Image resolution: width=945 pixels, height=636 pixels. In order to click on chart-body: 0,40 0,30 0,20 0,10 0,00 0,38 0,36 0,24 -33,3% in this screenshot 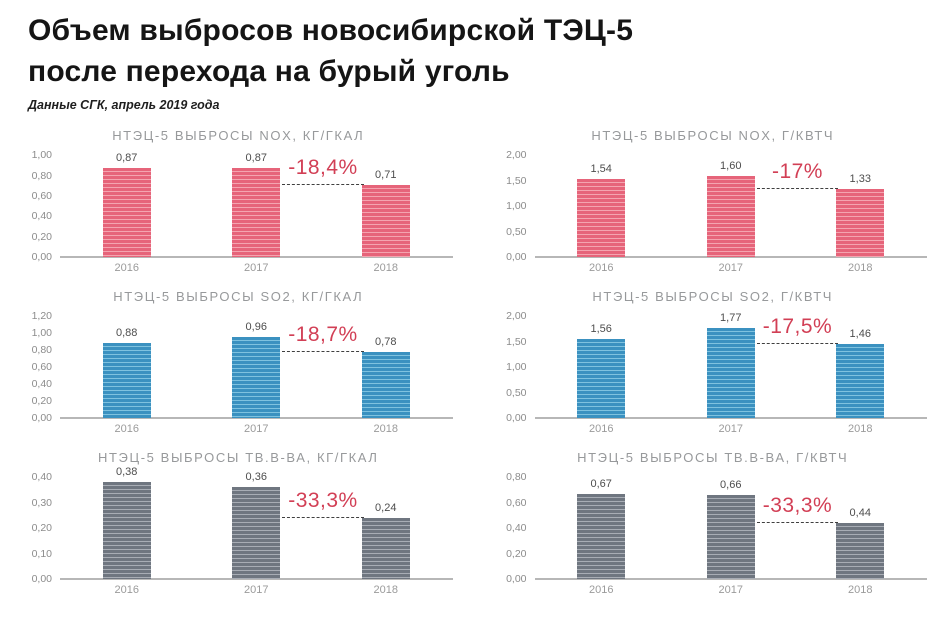, I will do `click(238, 525)`.